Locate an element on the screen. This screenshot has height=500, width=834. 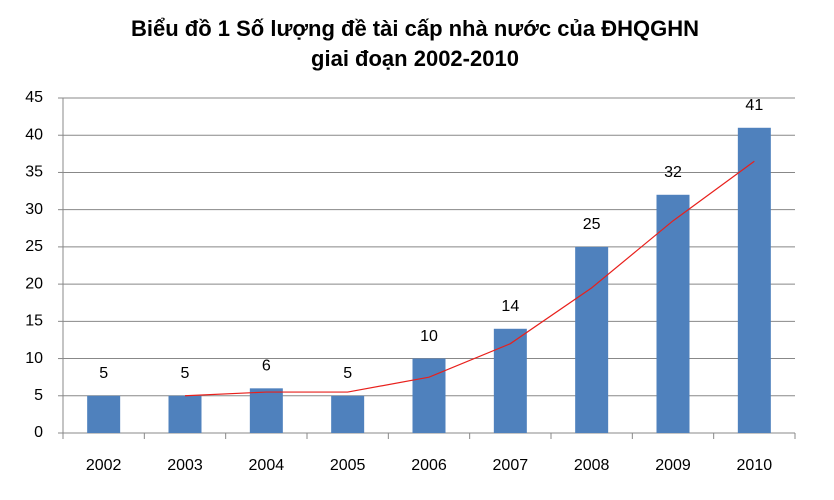
y-tick-label: 10 is located at coordinates (34, 358).